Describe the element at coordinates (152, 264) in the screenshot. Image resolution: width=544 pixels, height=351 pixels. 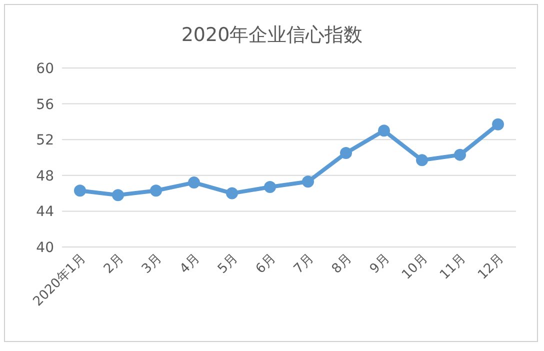
I see `x-tick-label: 3月` at that location.